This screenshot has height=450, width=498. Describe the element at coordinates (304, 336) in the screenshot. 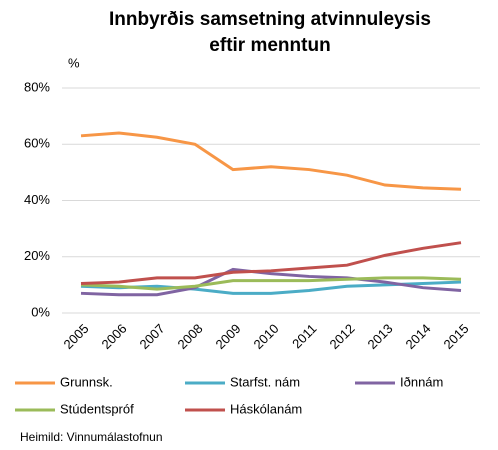

I see `x-tick-label: 2011` at that location.